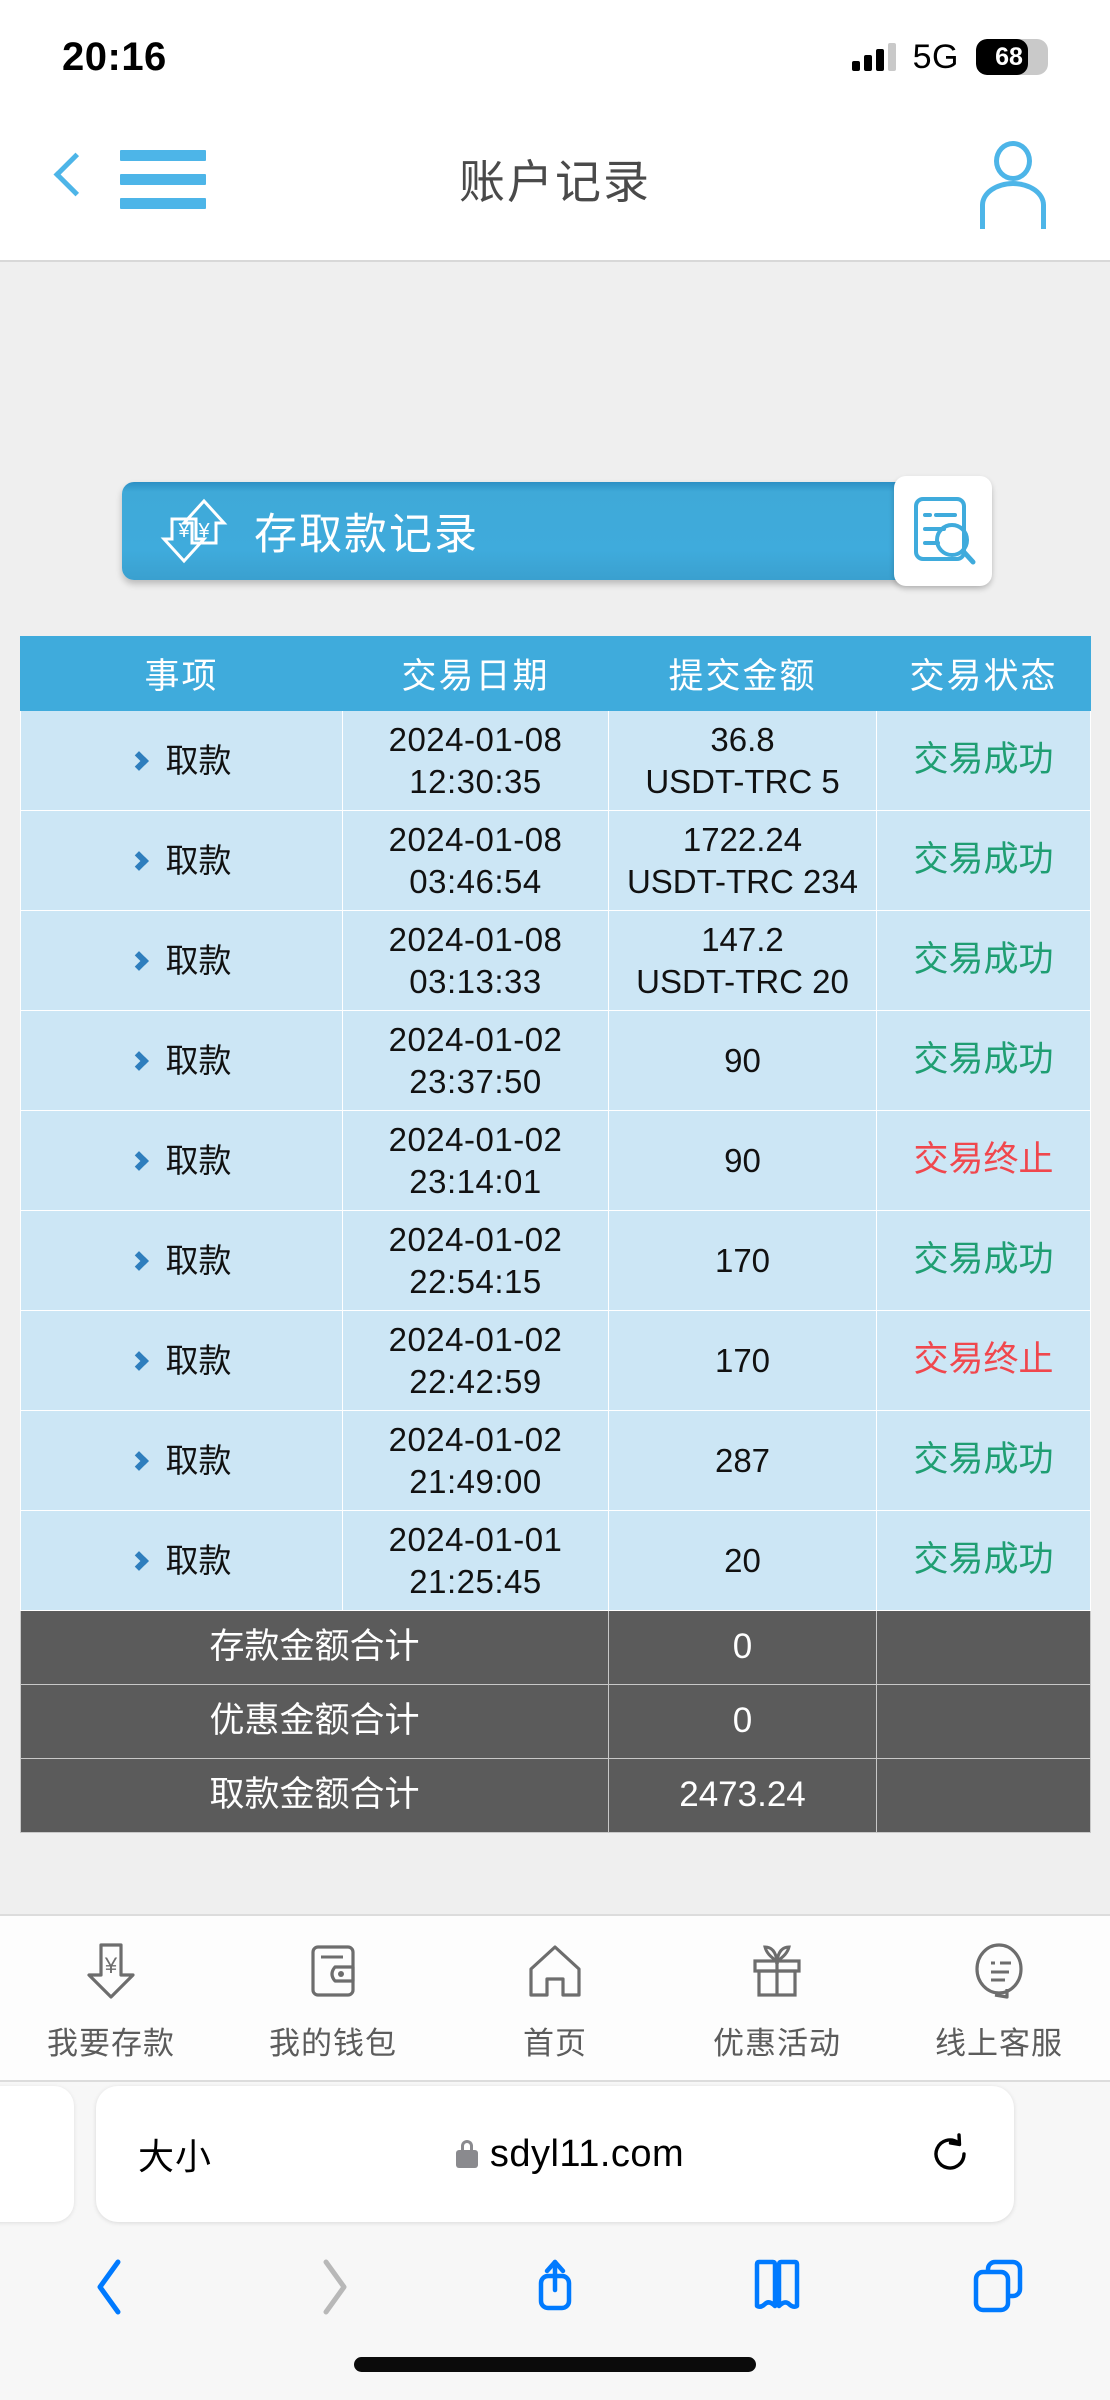  I want to click on cell-date: 2024-01-02 21:49:00, so click(475, 1460).